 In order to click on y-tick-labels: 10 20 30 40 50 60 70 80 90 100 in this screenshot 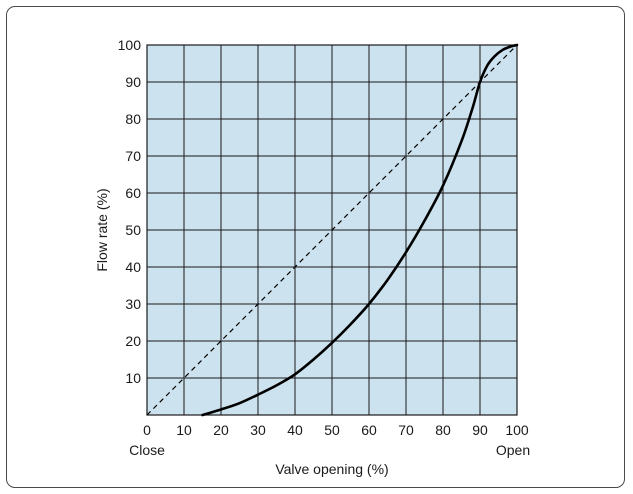, I will do `click(130, 211)`.